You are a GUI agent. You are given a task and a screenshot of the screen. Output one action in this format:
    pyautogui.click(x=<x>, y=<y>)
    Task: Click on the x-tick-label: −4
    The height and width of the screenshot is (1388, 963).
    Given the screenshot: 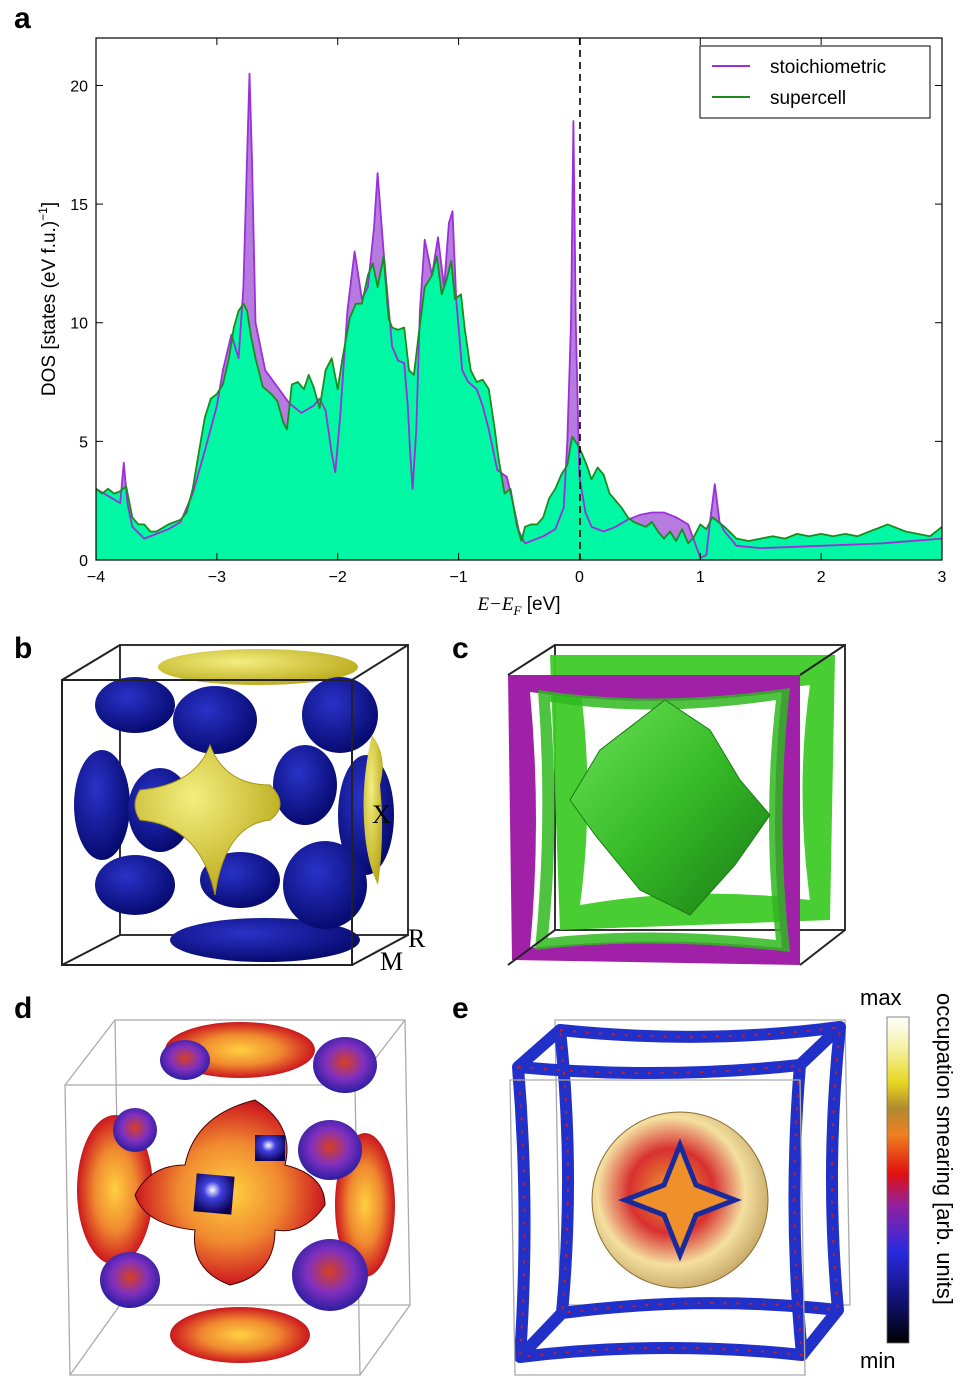 What is the action you would take?
    pyautogui.click(x=96, y=577)
    